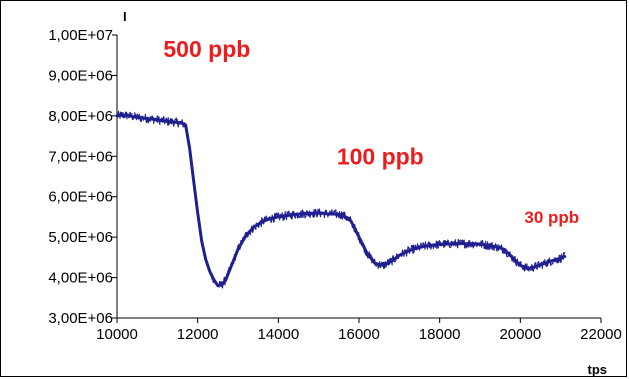 The width and height of the screenshot is (629, 379). I want to click on x-tick-label: 14000, so click(278, 334).